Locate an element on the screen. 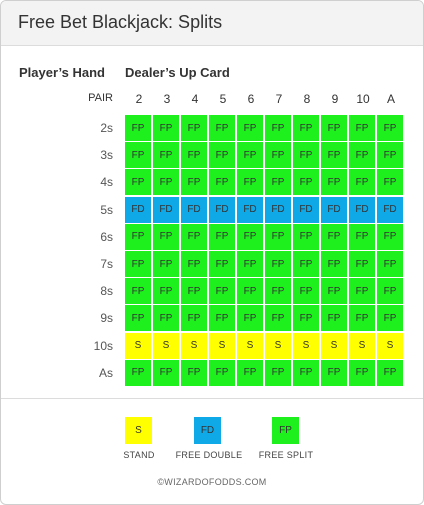 The height and width of the screenshot is (505, 424). dealer-card-header: 4 is located at coordinates (195, 99).